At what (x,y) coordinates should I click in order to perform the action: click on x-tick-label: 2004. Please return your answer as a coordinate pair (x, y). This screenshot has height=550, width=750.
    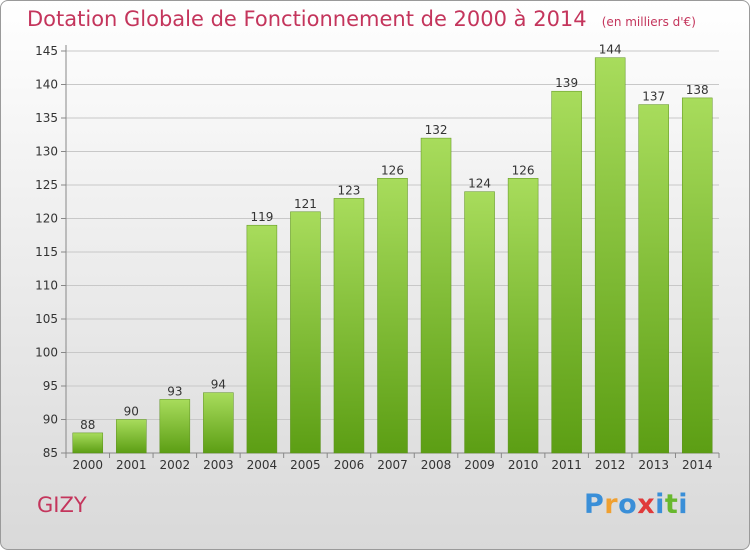
    Looking at the image, I should click on (262, 465).